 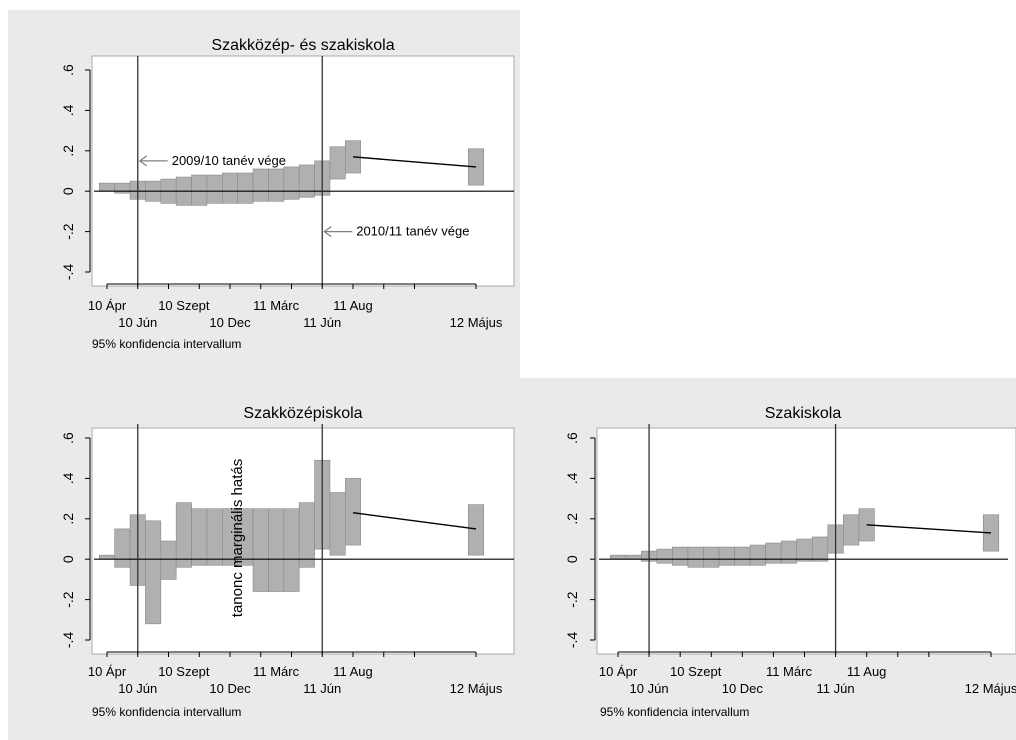 What do you see at coordinates (302, 413) in the screenshot?
I see `chart-title: Szakközépiskola` at bounding box center [302, 413].